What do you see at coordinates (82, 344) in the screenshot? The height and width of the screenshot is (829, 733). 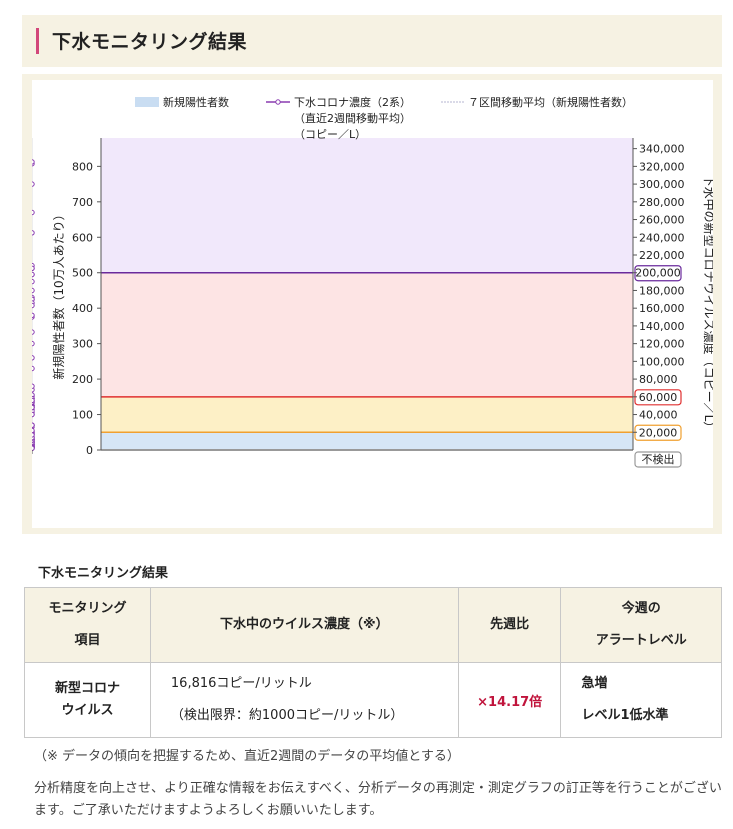 I see `left-tick-label: 300` at bounding box center [82, 344].